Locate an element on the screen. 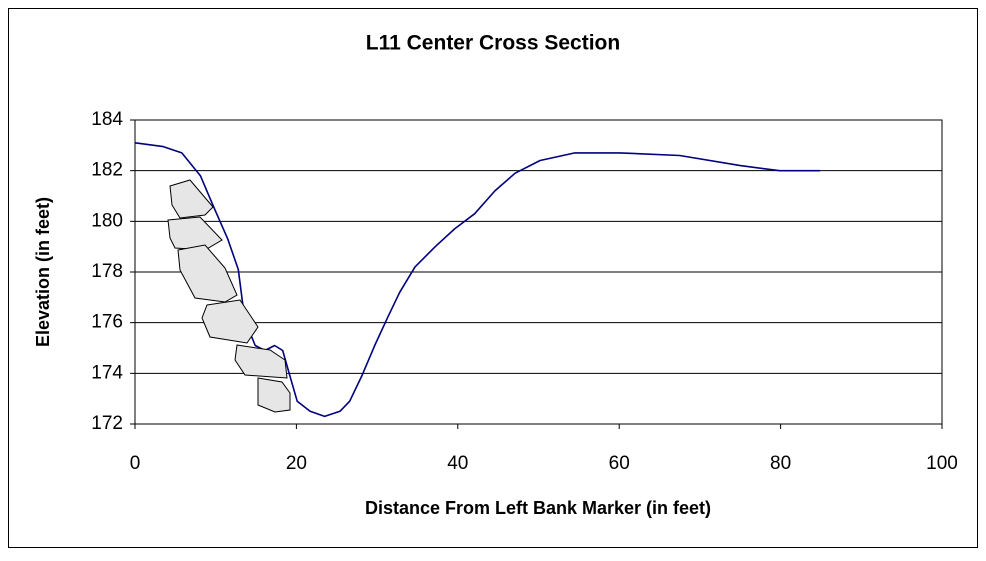 Image resolution: width=986 pixels, height=561 pixels. y-tick-label: 178 is located at coordinates (107, 271).